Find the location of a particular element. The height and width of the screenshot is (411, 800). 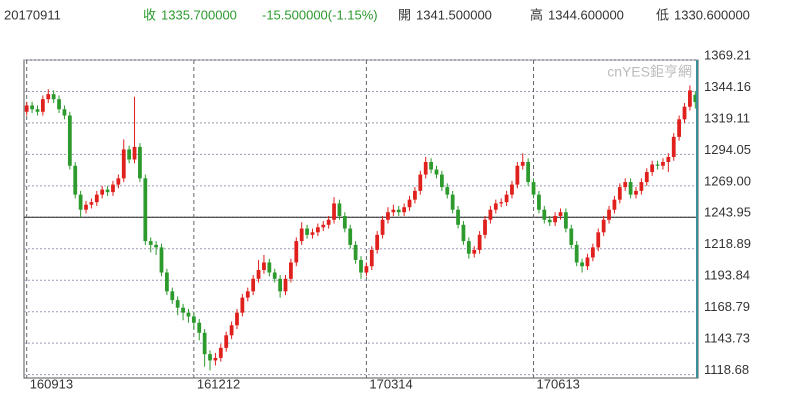

y-tick-label: 1369.21 is located at coordinates (727, 54).